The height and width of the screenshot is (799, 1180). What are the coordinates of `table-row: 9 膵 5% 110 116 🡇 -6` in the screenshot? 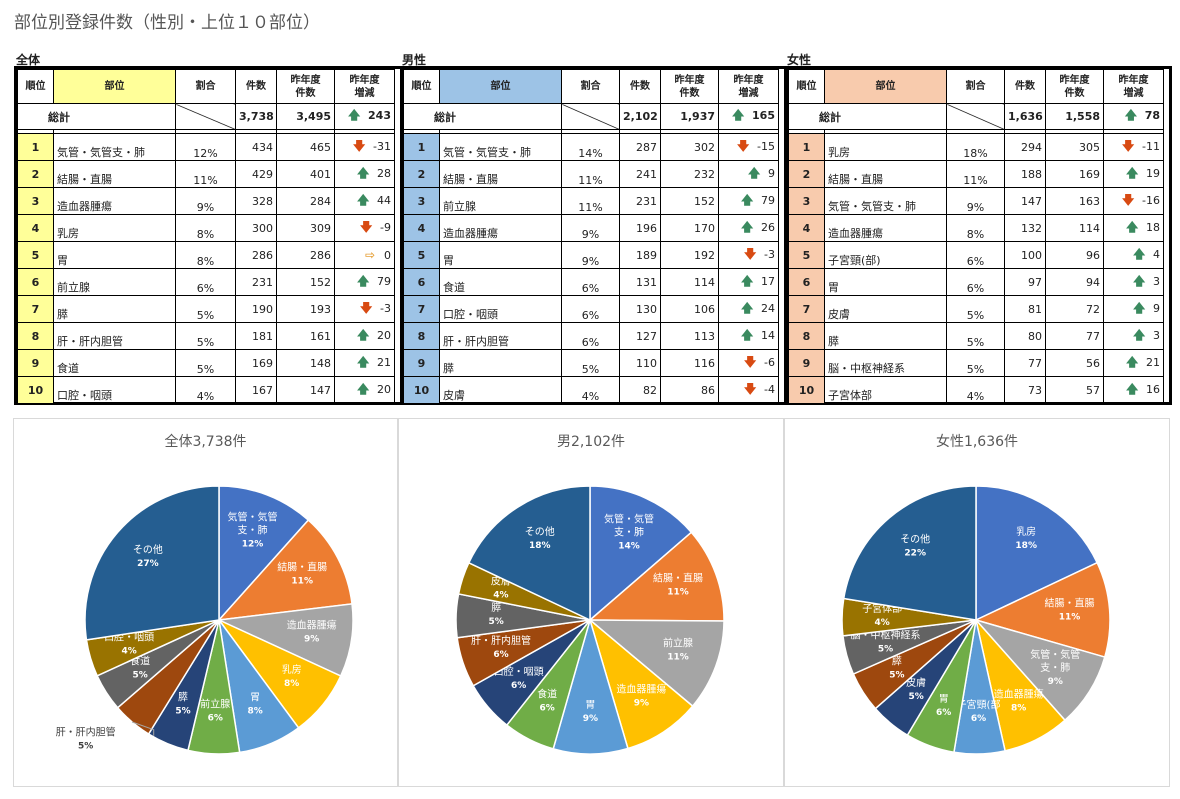 It's located at (593, 363).